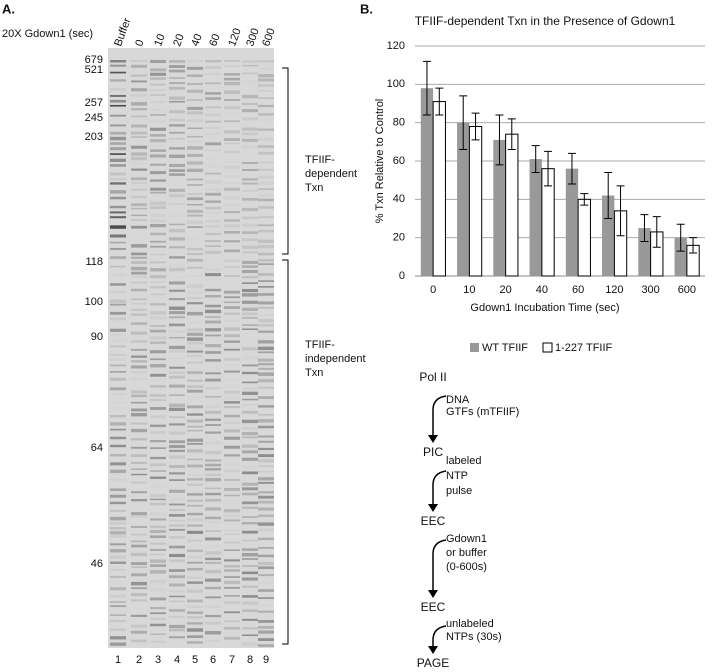 The width and height of the screenshot is (717, 672). I want to click on size-marker: 245, so click(94, 118).